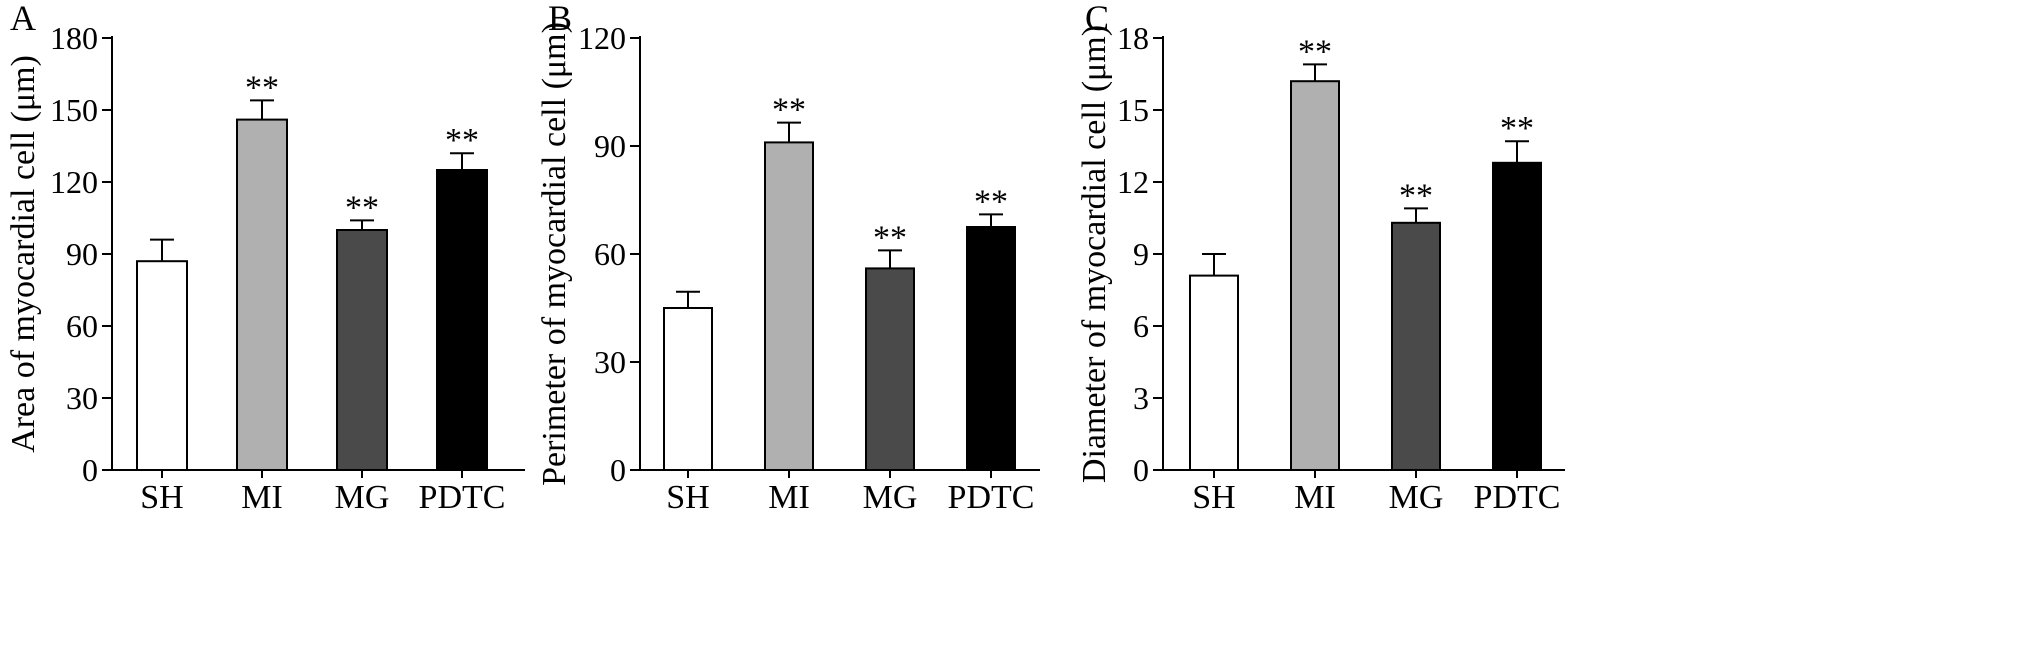 This screenshot has height=665, width=2031. I want to click on y-tick-label: 3, so click(1141, 398).